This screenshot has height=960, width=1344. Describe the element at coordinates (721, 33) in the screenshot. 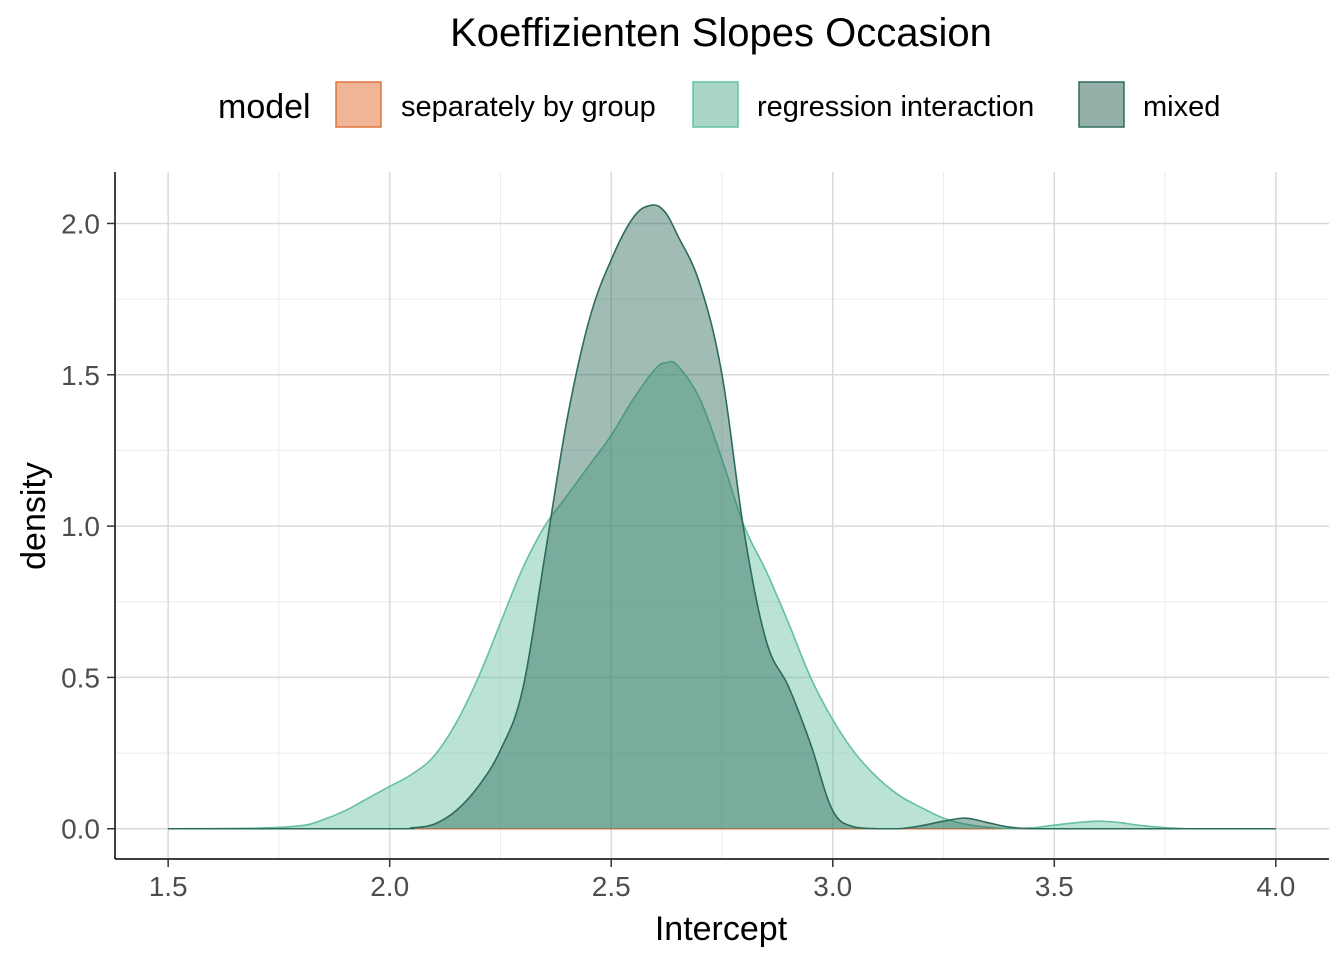

I see `chart-title: Koeffizienten Slopes Occasion` at that location.